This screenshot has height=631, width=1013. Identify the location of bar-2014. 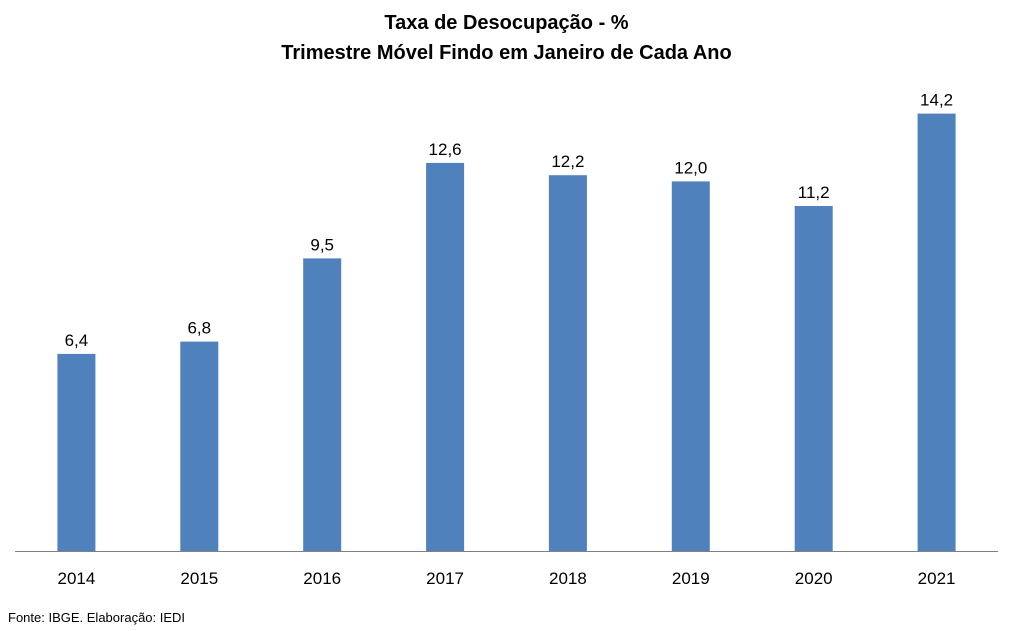
(76, 452).